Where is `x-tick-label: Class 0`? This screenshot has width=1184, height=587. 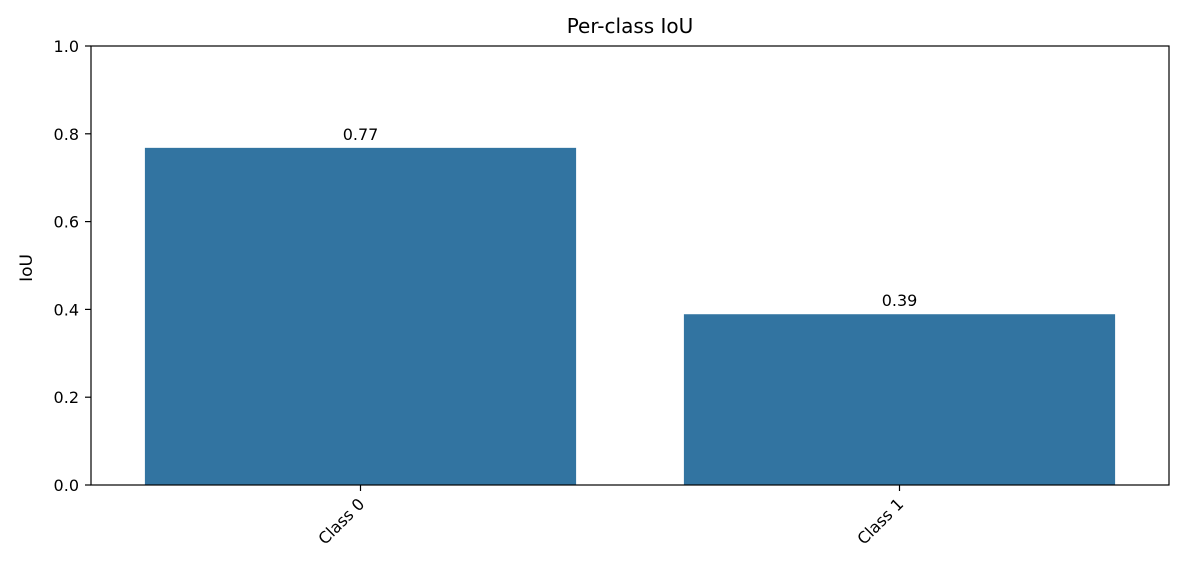 x-tick-label: Class 0 is located at coordinates (341, 521).